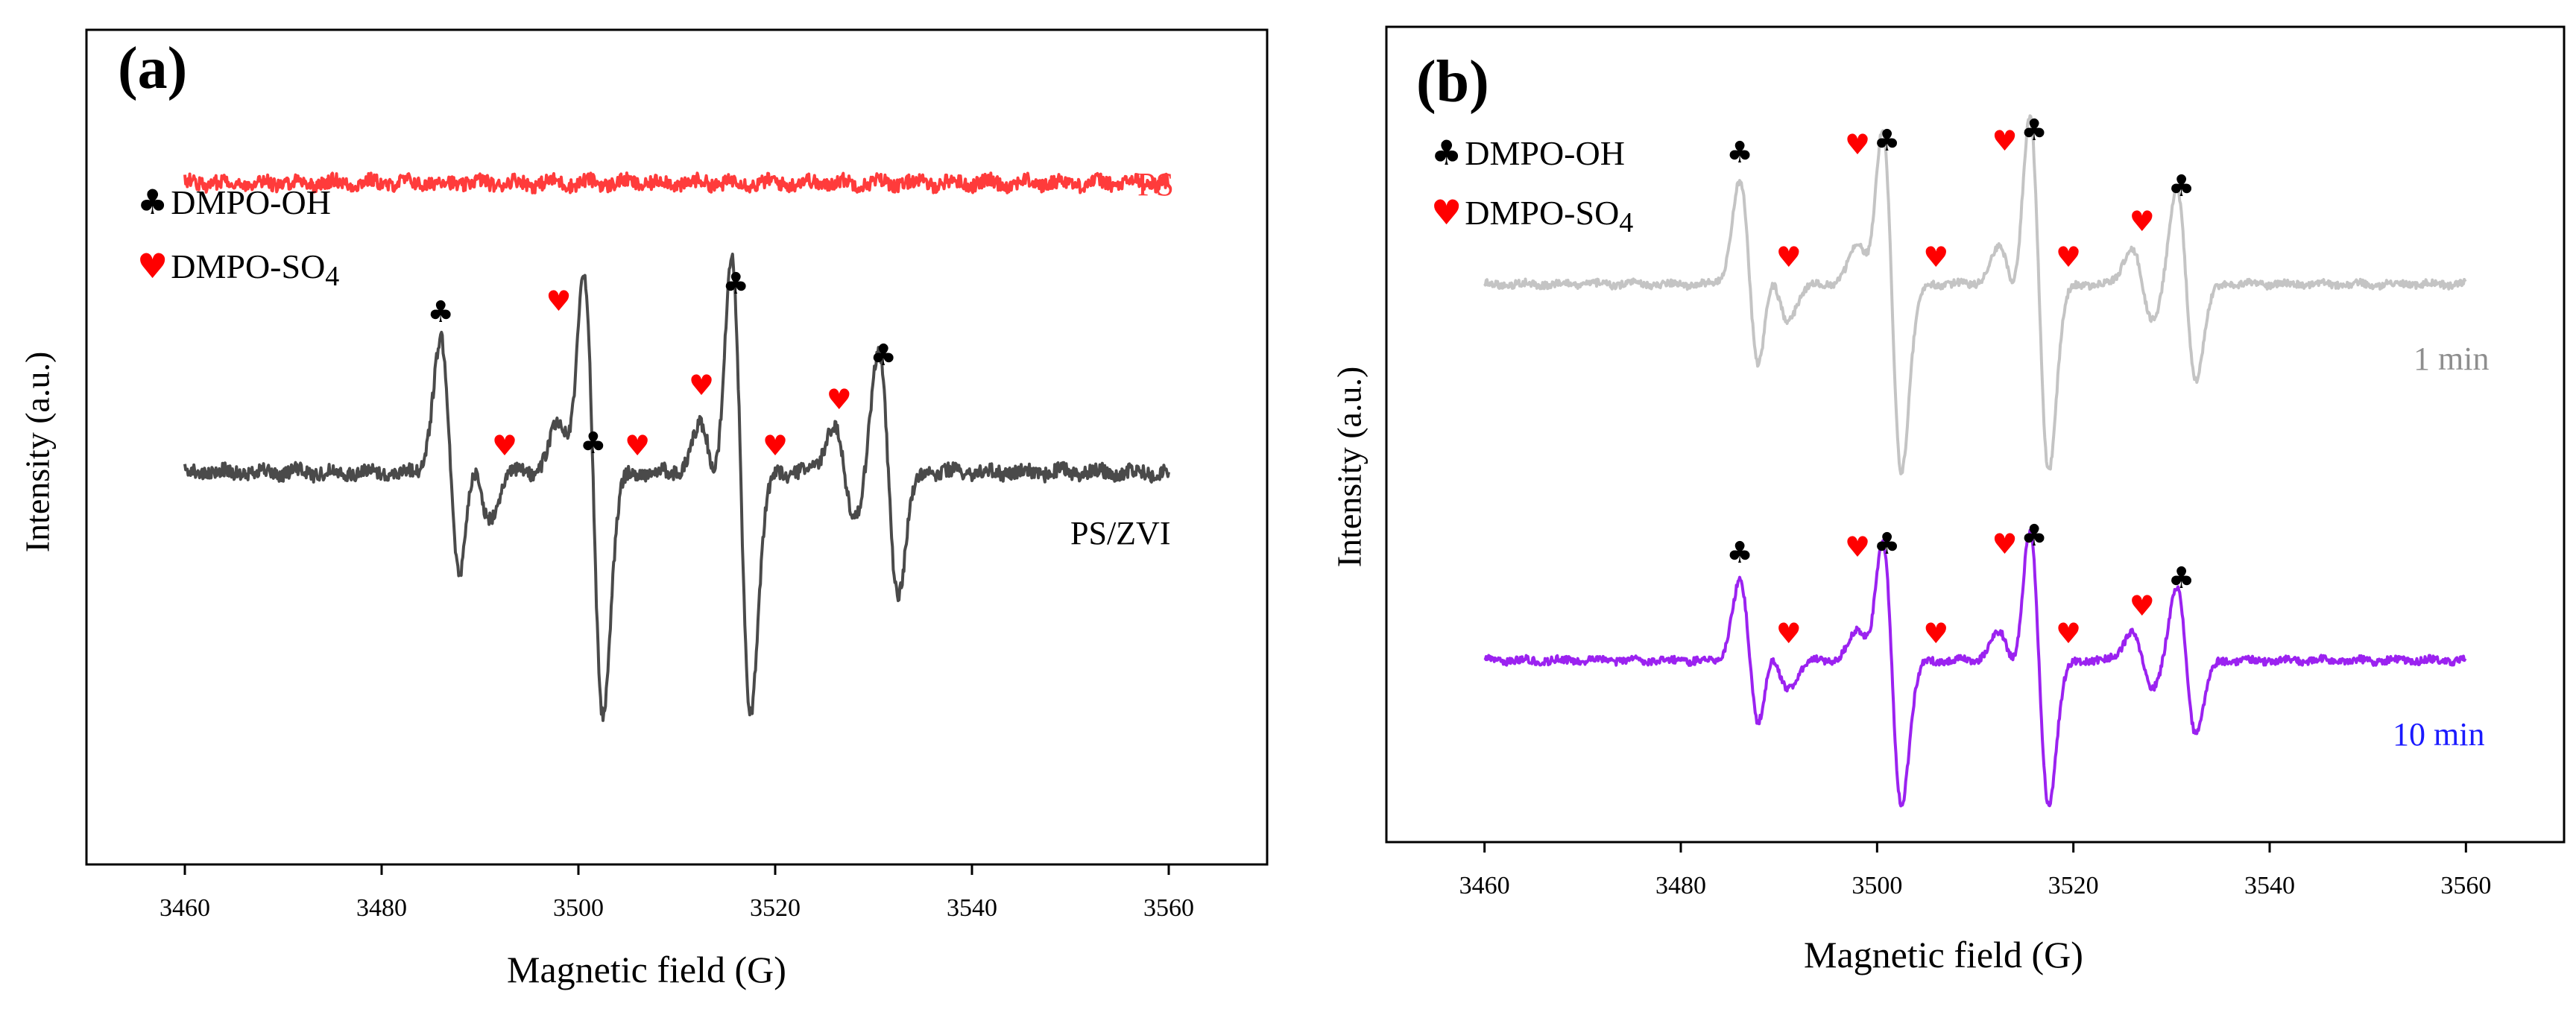  I want to click on legend-oh-a: ♣DMPO-OH, so click(234, 203).